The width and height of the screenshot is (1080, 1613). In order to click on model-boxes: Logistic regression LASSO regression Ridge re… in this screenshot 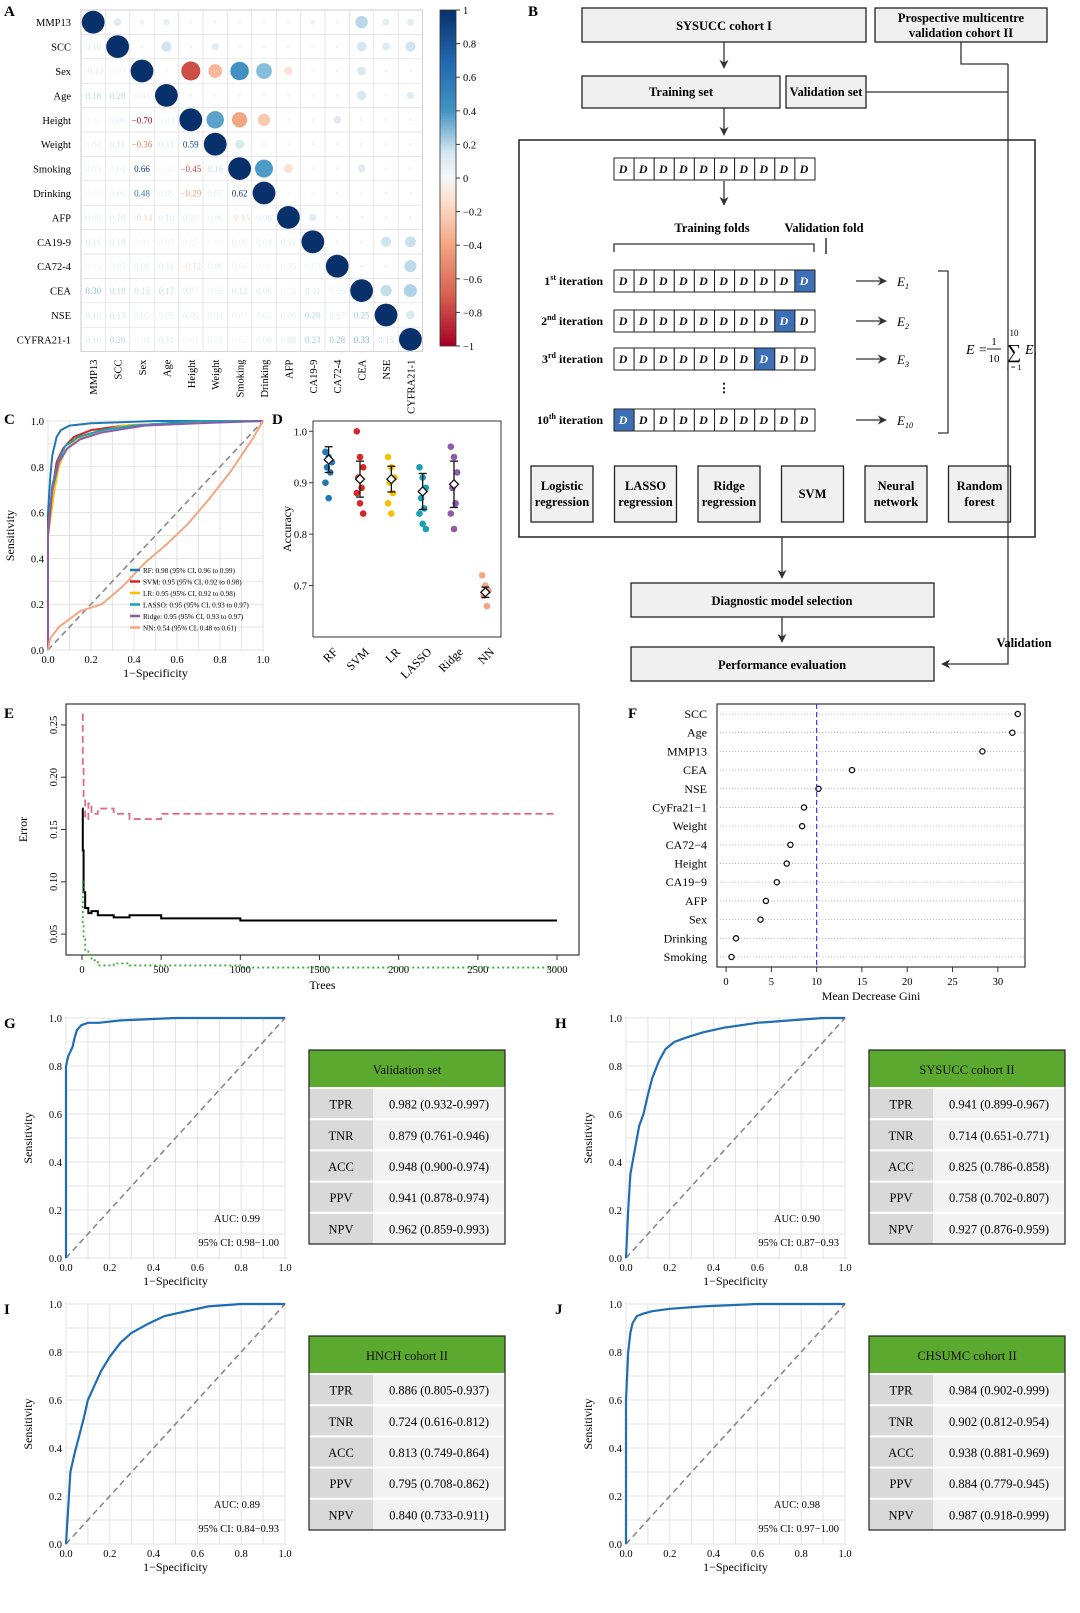, I will do `click(771, 494)`.